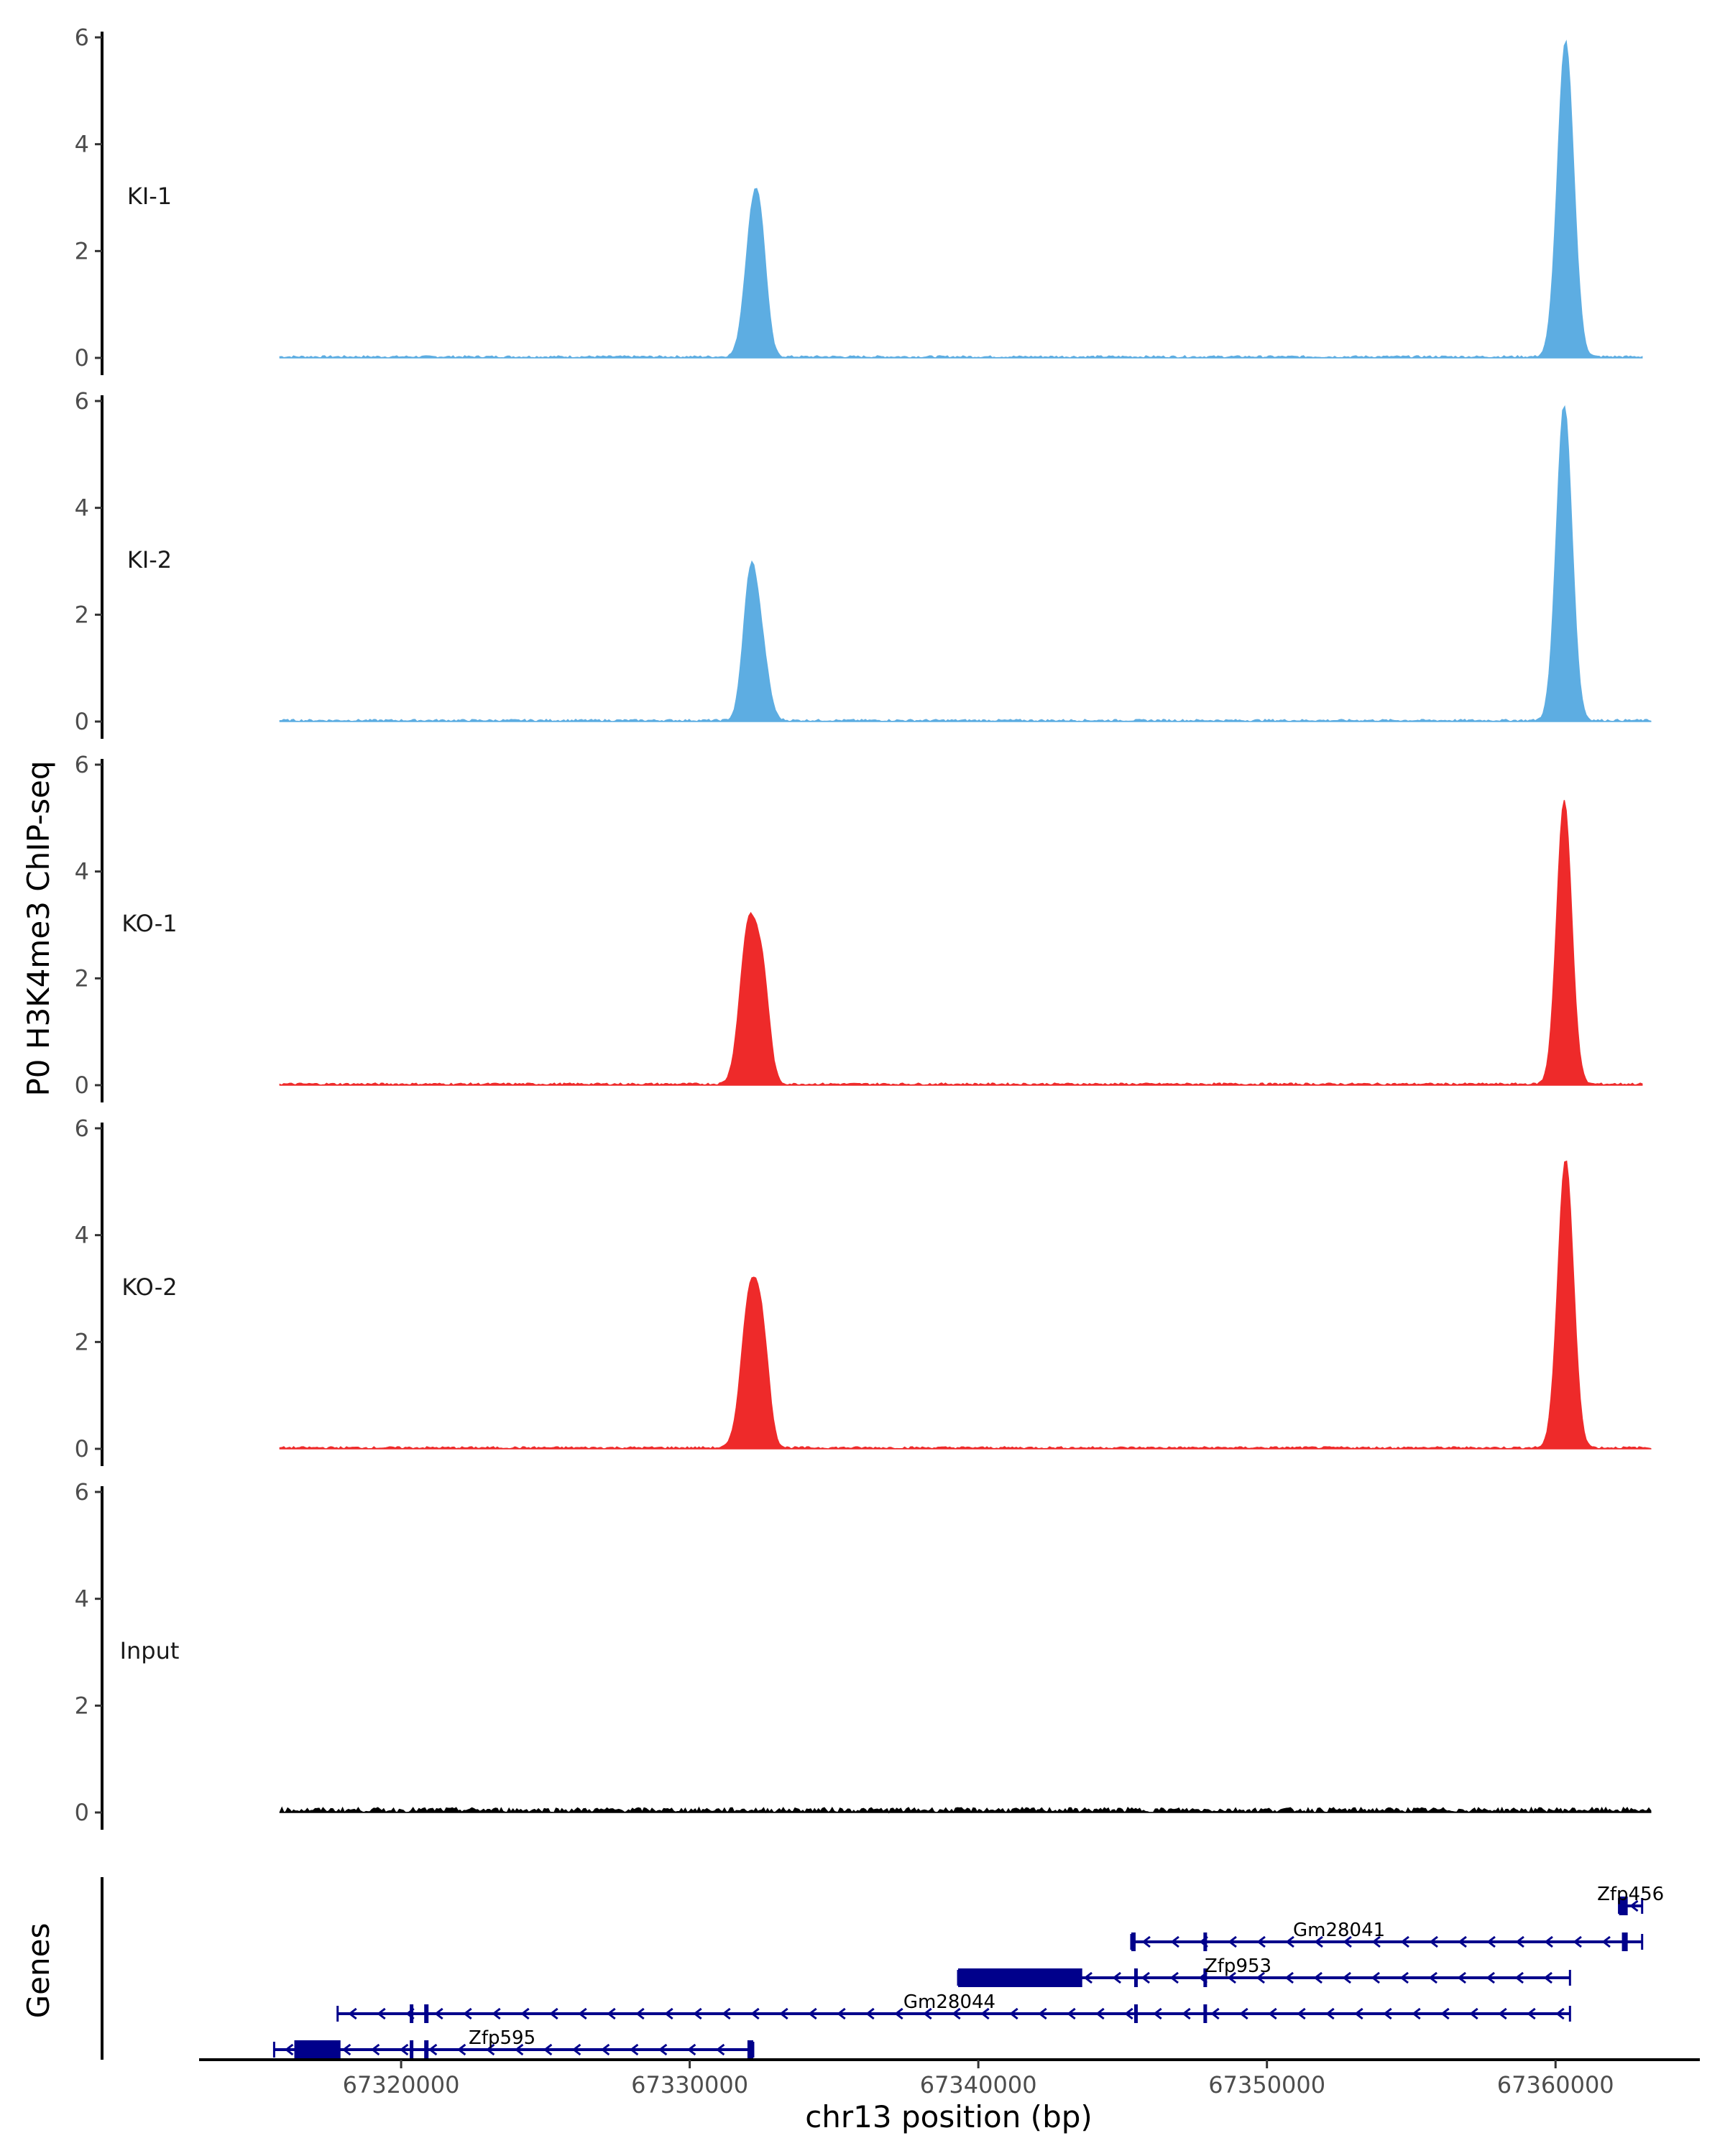 The height and width of the screenshot is (2156, 1725). I want to click on track-label: KO-1, so click(149, 924).